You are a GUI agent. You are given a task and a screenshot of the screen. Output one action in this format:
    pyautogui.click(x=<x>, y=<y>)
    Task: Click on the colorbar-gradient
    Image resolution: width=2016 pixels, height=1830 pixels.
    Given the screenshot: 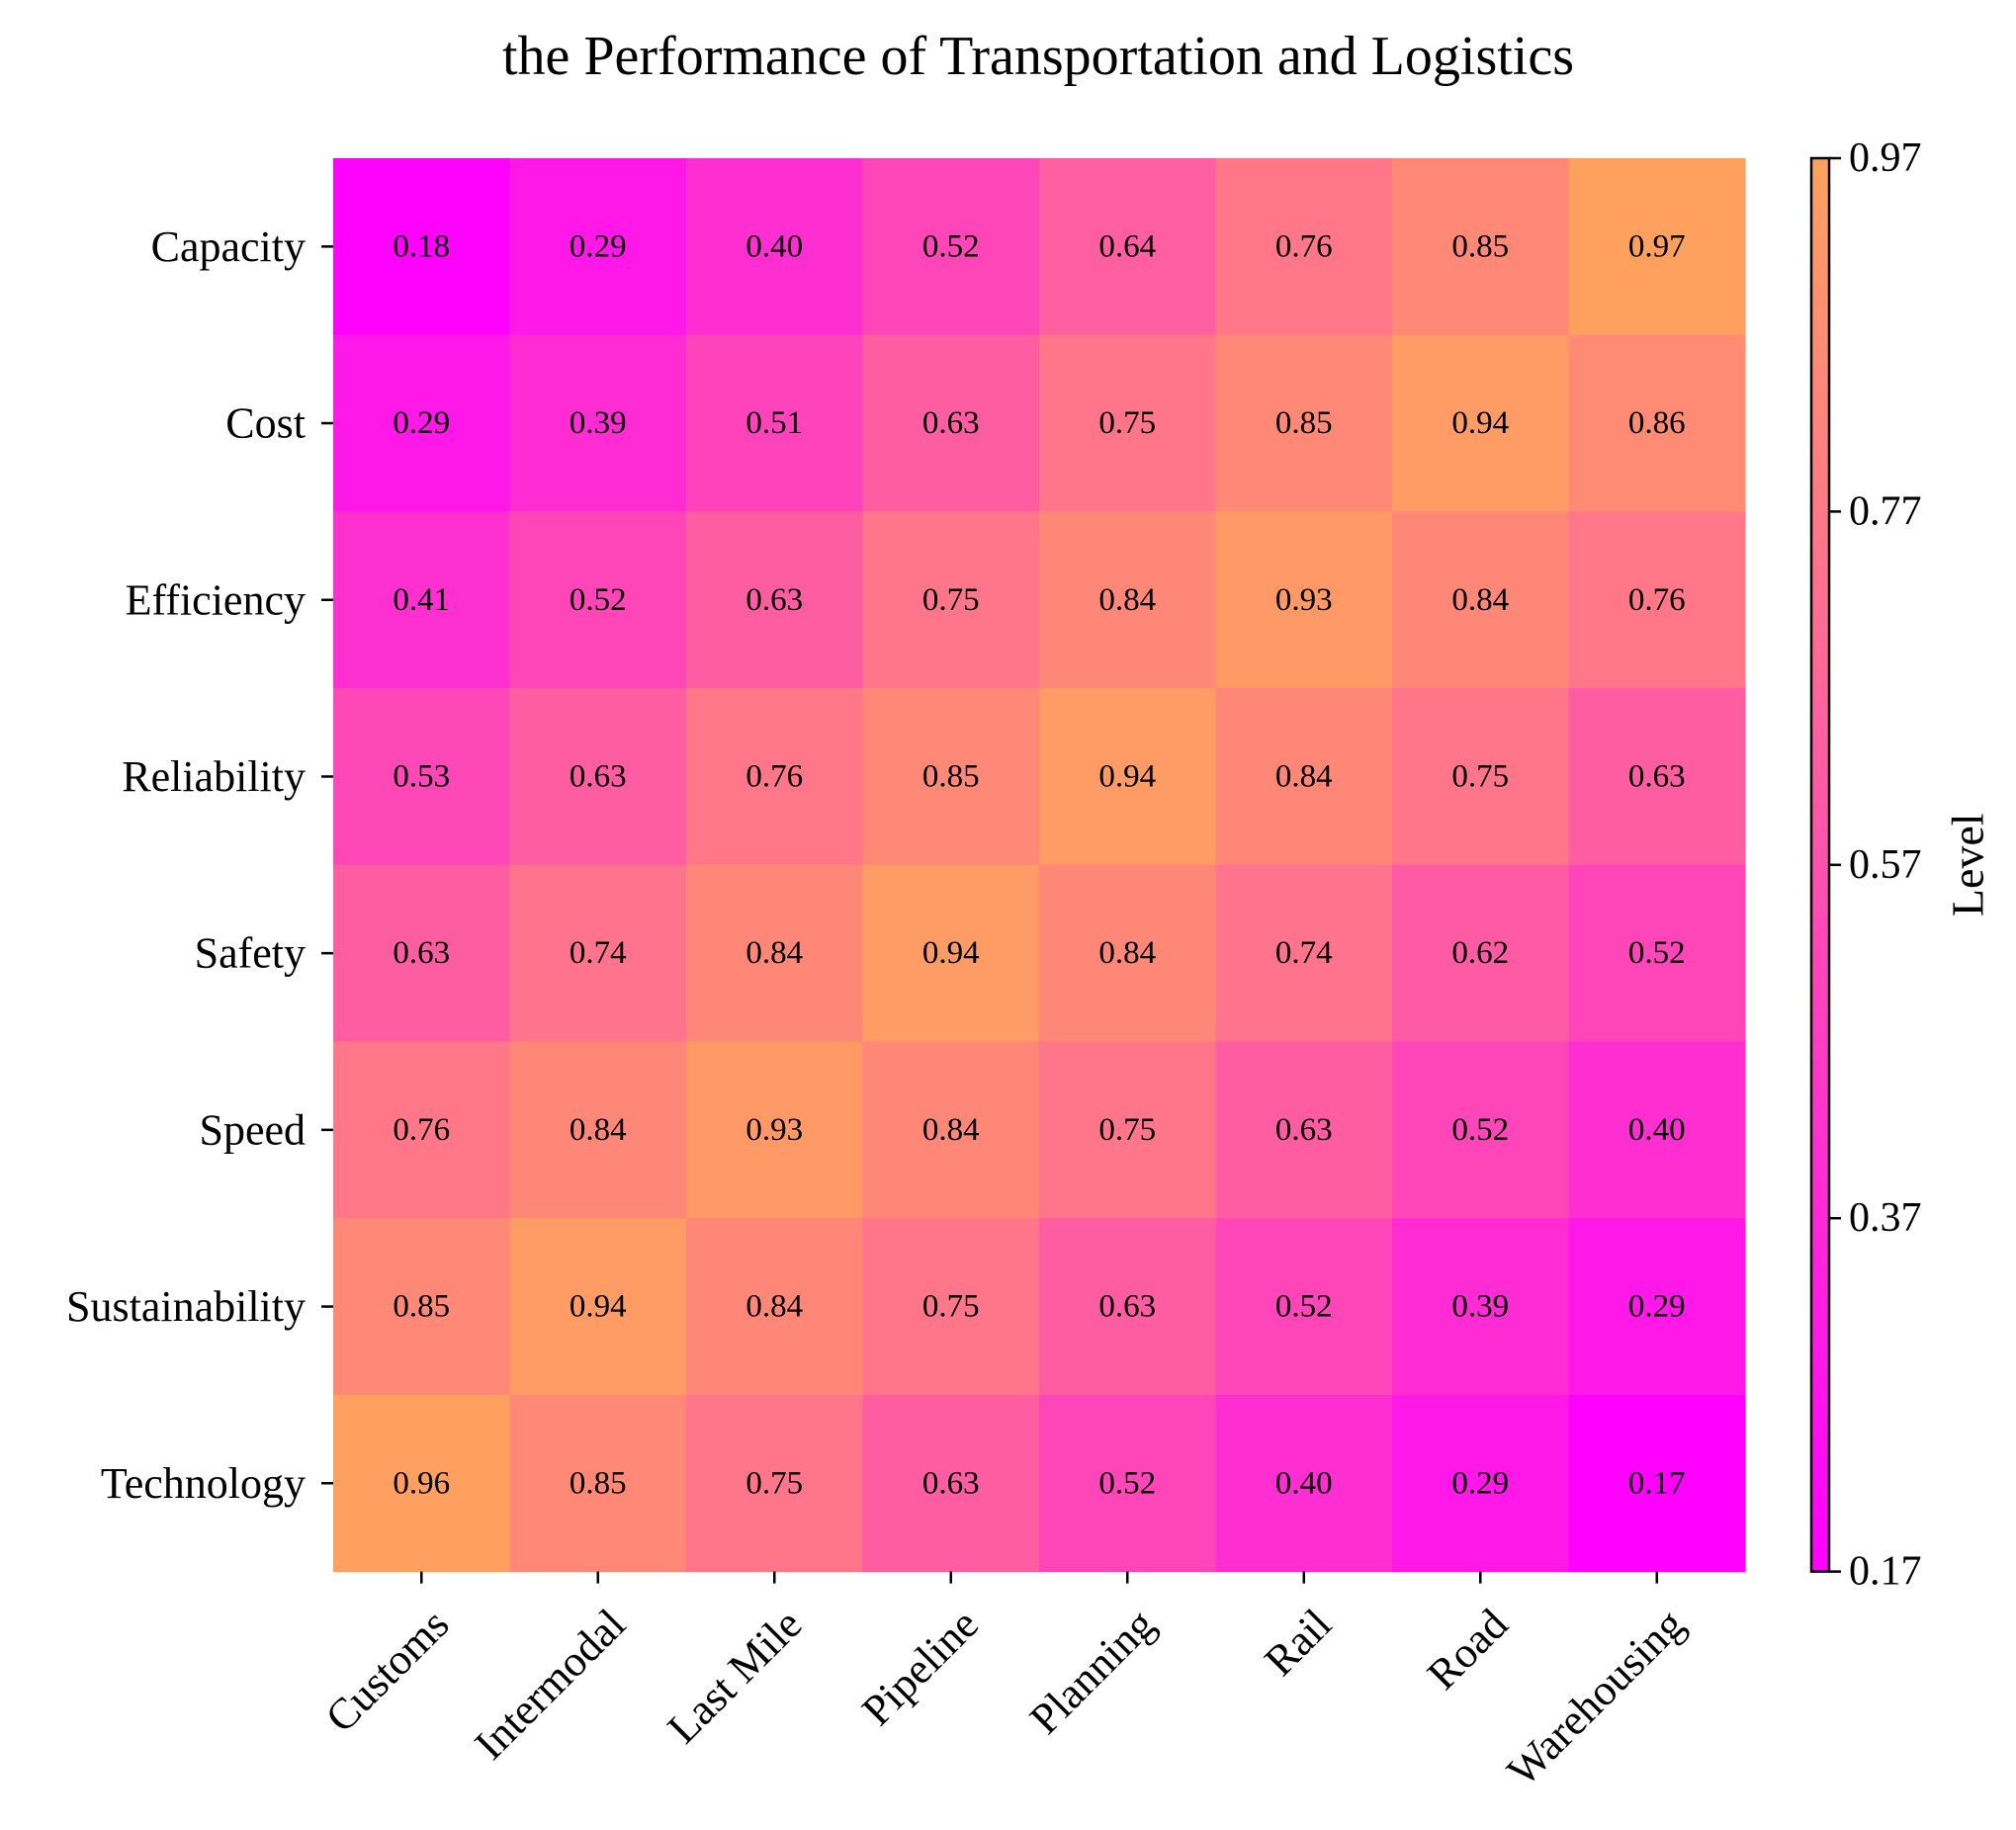 What is the action you would take?
    pyautogui.click(x=1820, y=865)
    